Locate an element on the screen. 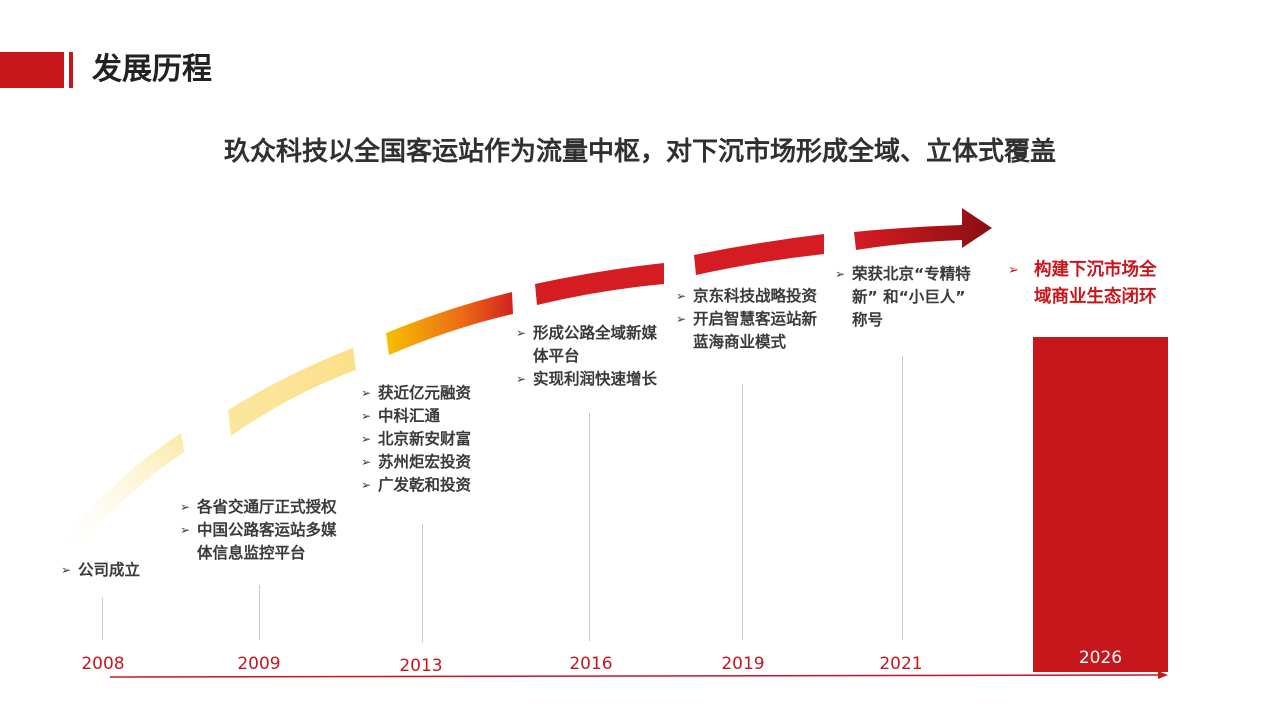  connector-line-2009 is located at coordinates (259, 612).